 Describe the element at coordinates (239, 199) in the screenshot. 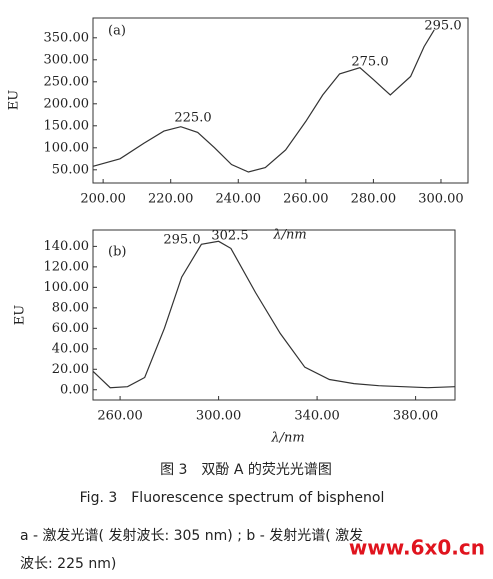

I see `x-tick-label: 240.00` at that location.